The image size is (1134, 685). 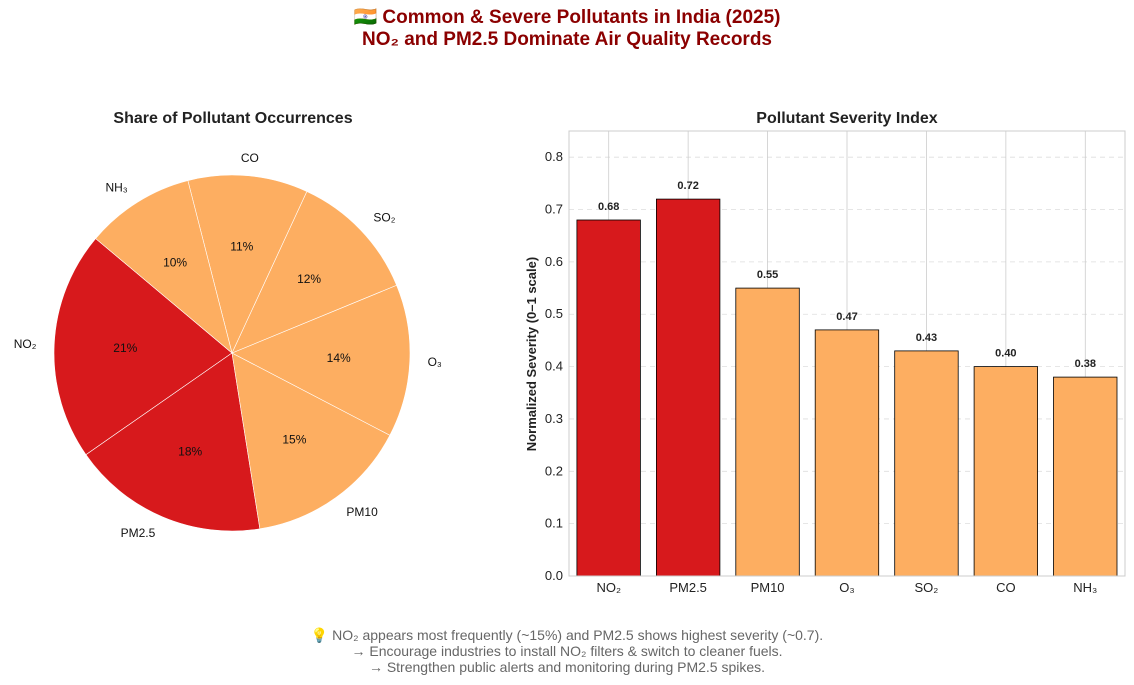 I want to click on bar-pm10, so click(x=767, y=432).